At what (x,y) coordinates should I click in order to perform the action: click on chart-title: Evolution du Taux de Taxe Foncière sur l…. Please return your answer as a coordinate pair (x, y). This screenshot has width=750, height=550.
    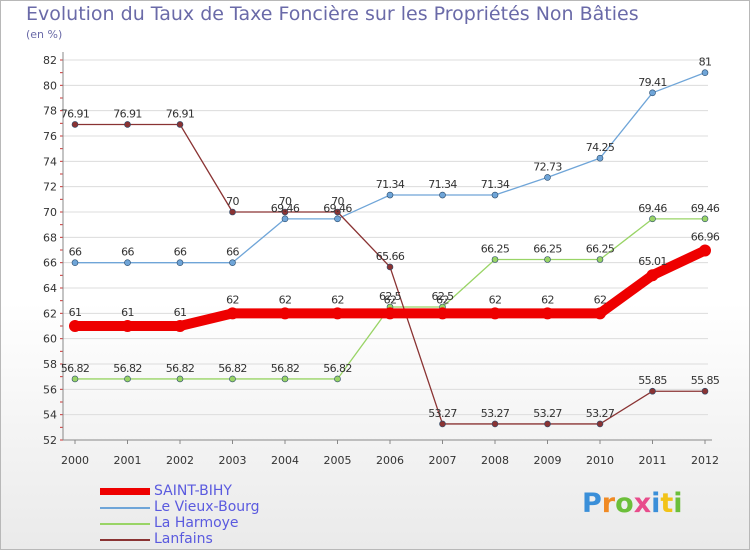
    Looking at the image, I should click on (332, 14).